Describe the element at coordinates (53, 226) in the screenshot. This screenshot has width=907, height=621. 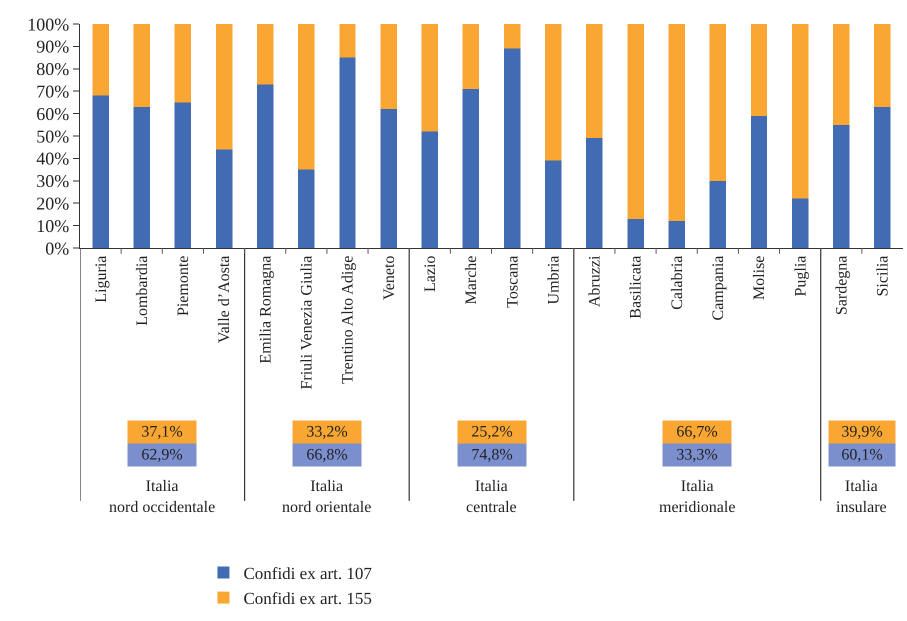
I see `y-tick-label: 10%` at that location.